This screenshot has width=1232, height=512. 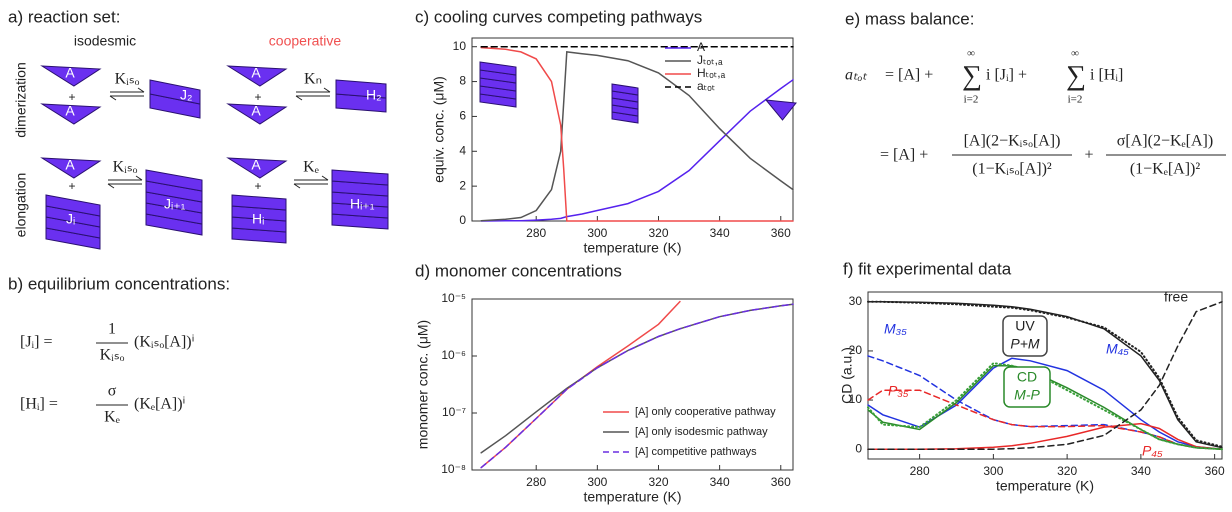 What do you see at coordinates (36, 342) in the screenshot?
I see `equation: [Jᵢ] =` at bounding box center [36, 342].